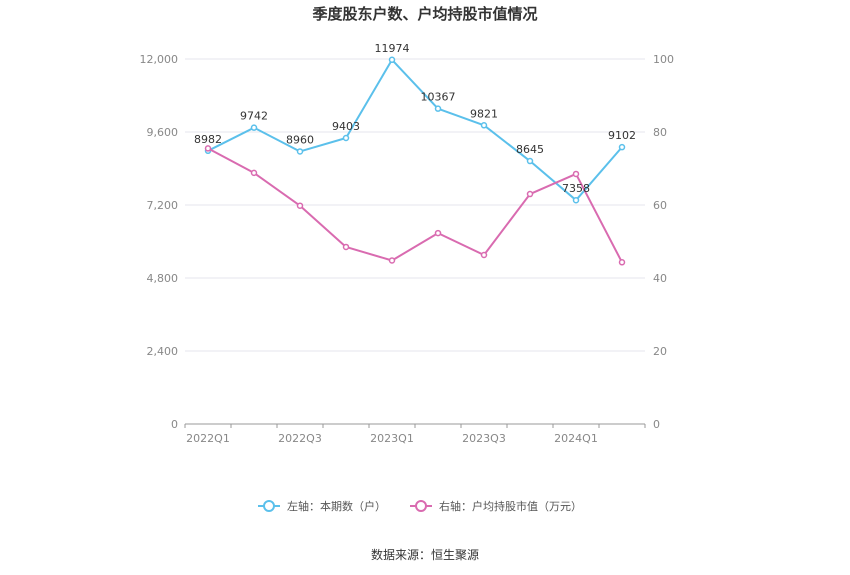 The height and width of the screenshot is (575, 850). I want to click on source-note: 数据来源：恒生聚源, so click(425, 554).